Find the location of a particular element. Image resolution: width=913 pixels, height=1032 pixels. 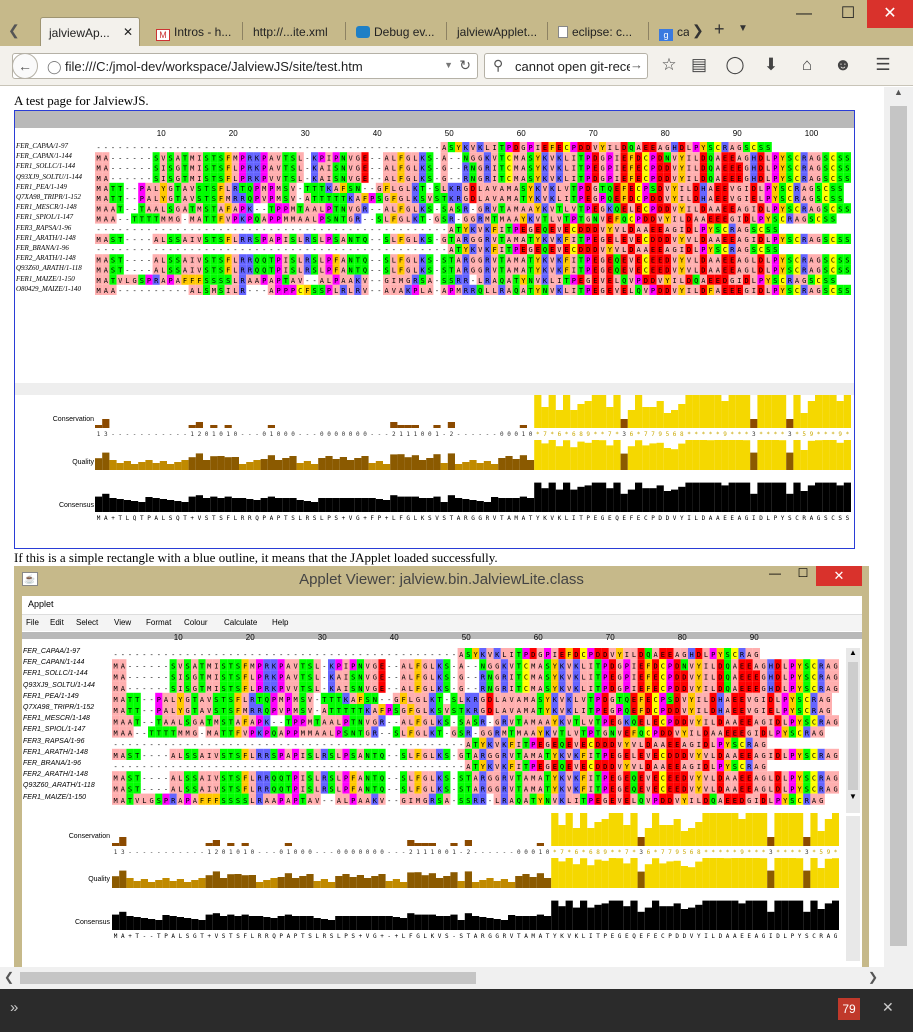

close-tab-icon: ✕ is located at coordinates (127, 32).